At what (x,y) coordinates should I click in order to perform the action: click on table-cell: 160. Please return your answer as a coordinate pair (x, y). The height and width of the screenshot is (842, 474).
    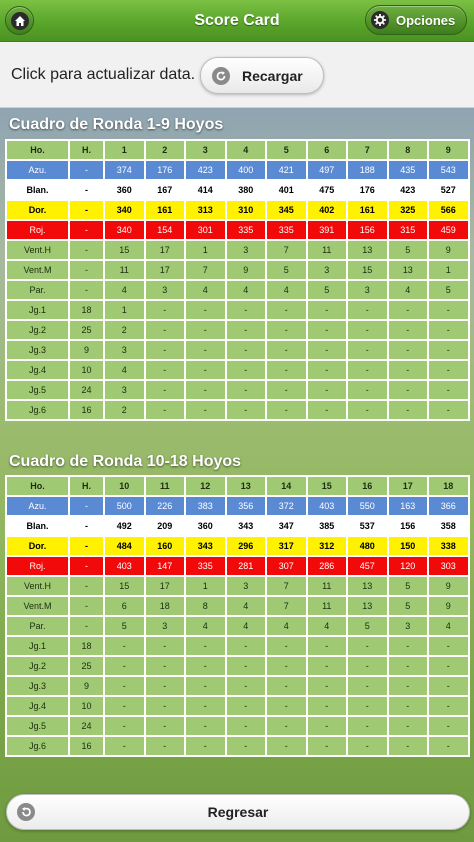
    Looking at the image, I should click on (164, 546).